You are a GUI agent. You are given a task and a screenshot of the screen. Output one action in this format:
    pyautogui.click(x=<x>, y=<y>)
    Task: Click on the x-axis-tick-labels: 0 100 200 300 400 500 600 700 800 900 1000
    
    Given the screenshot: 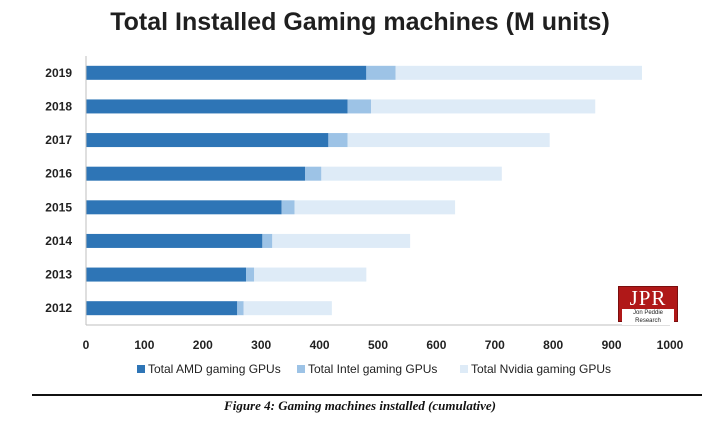 What is the action you would take?
    pyautogui.click(x=383, y=345)
    